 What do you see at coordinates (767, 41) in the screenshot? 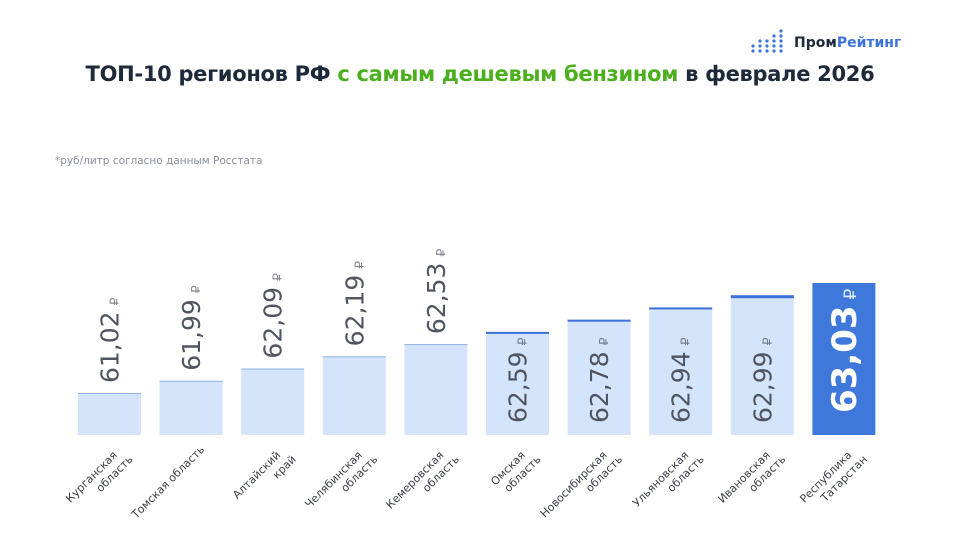
I see `logo-dots-icon` at bounding box center [767, 41].